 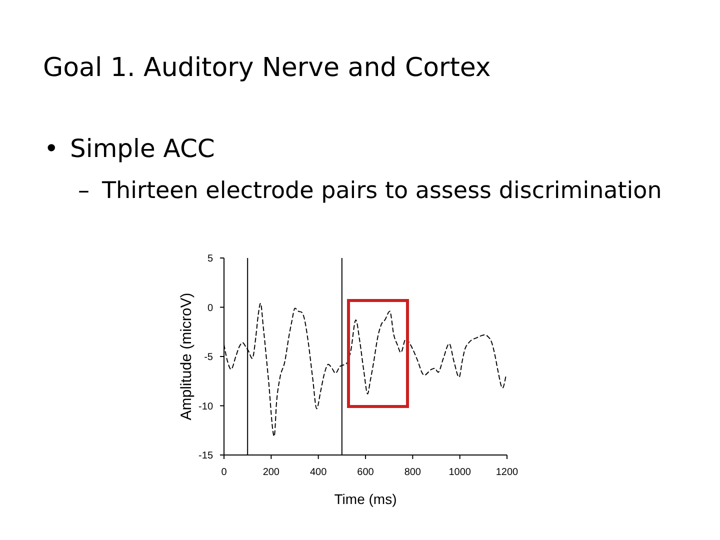 What do you see at coordinates (224, 472) in the screenshot?
I see `x-tick-label: 0` at bounding box center [224, 472].